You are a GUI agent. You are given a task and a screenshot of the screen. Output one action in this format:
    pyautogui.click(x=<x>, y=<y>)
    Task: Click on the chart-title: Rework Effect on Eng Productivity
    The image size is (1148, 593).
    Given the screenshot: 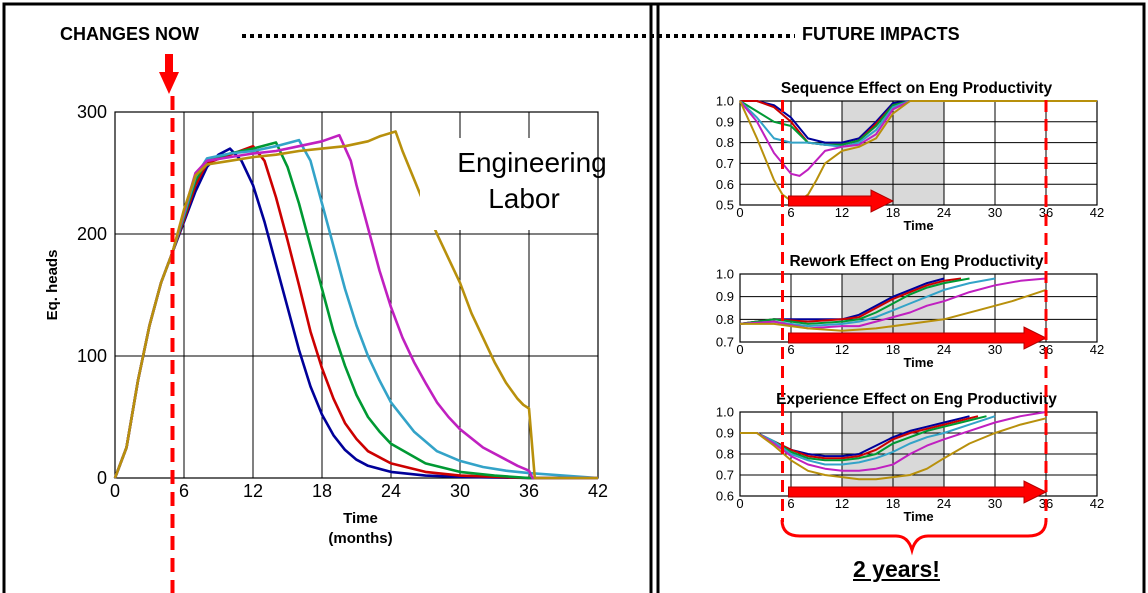 What is the action you would take?
    pyautogui.click(x=916, y=261)
    